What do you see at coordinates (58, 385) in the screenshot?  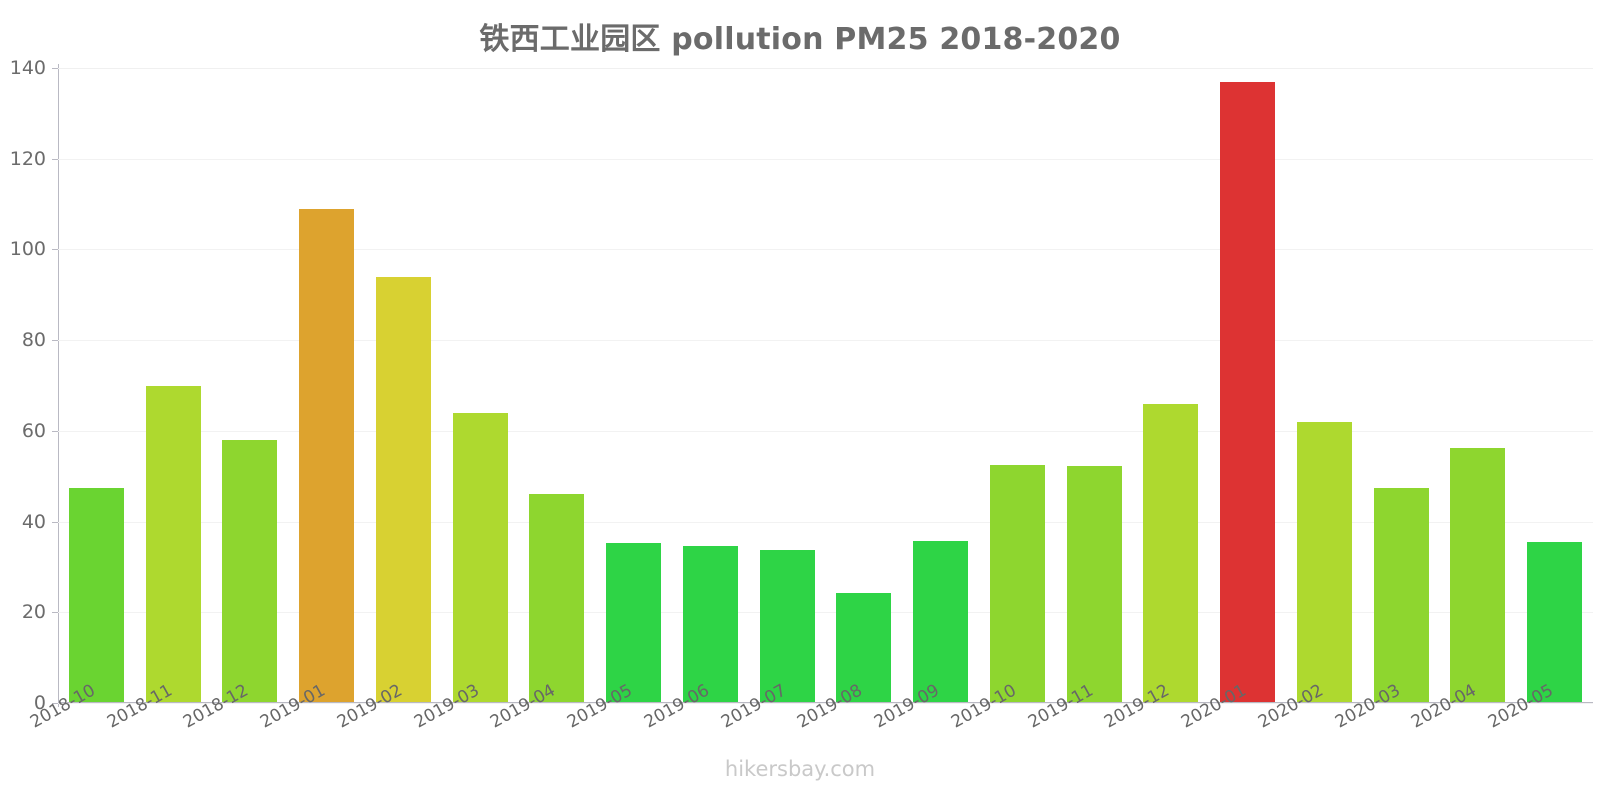 I see `y-axis-line` at bounding box center [58, 385].